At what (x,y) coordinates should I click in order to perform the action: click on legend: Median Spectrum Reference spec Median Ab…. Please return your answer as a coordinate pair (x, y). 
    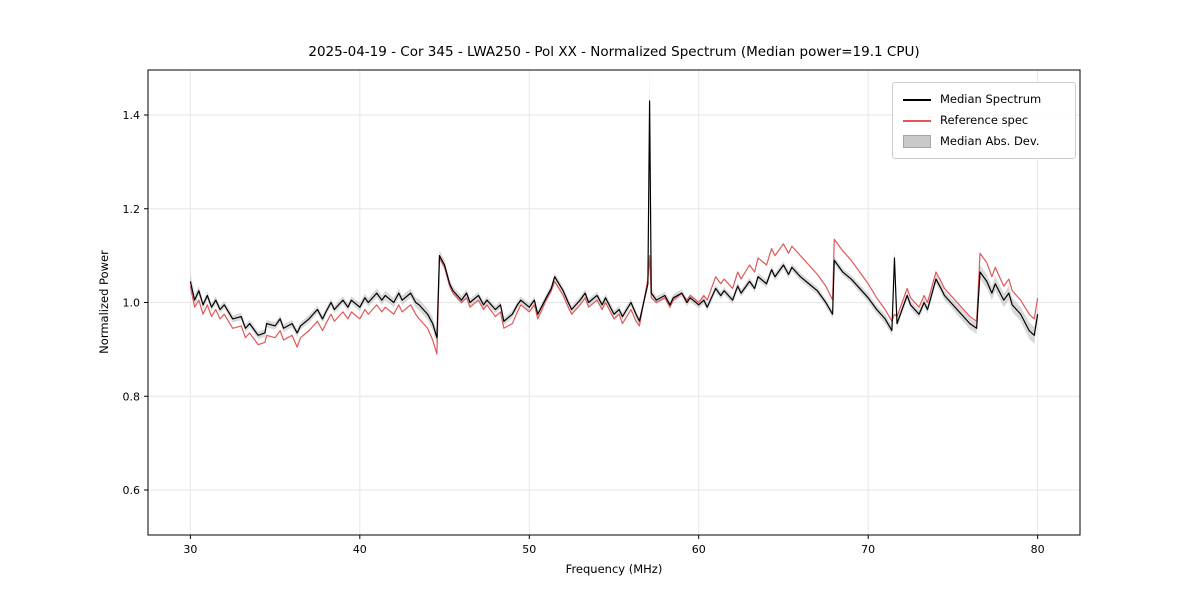
    Looking at the image, I should click on (984, 120).